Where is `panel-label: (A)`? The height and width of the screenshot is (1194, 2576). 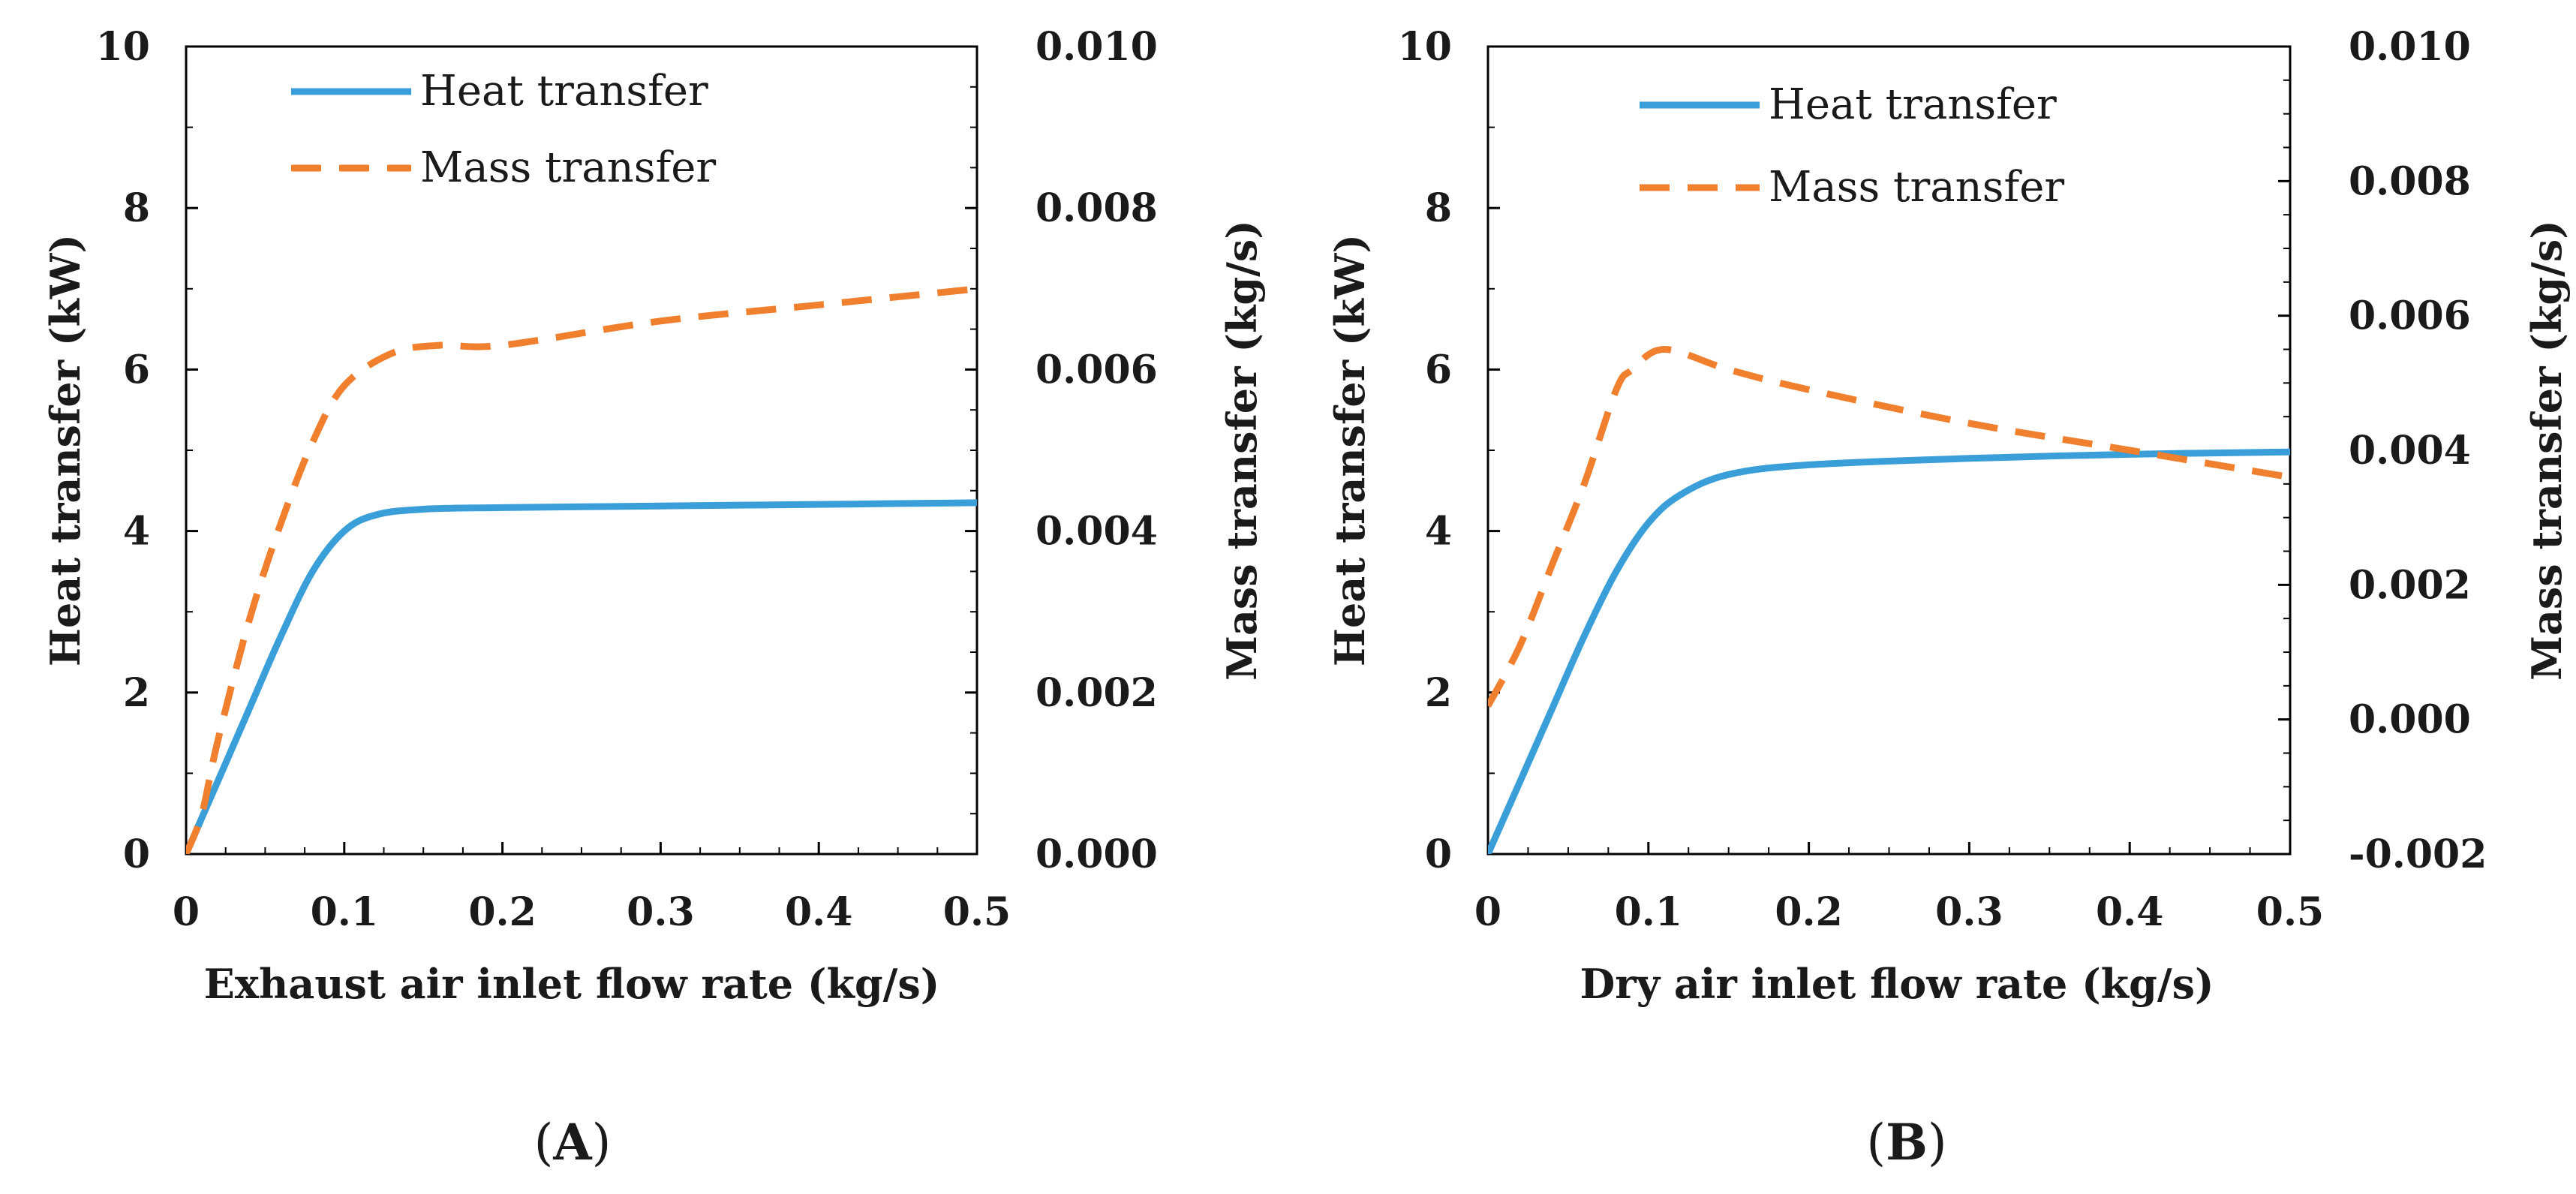 panel-label: (A) is located at coordinates (573, 1142).